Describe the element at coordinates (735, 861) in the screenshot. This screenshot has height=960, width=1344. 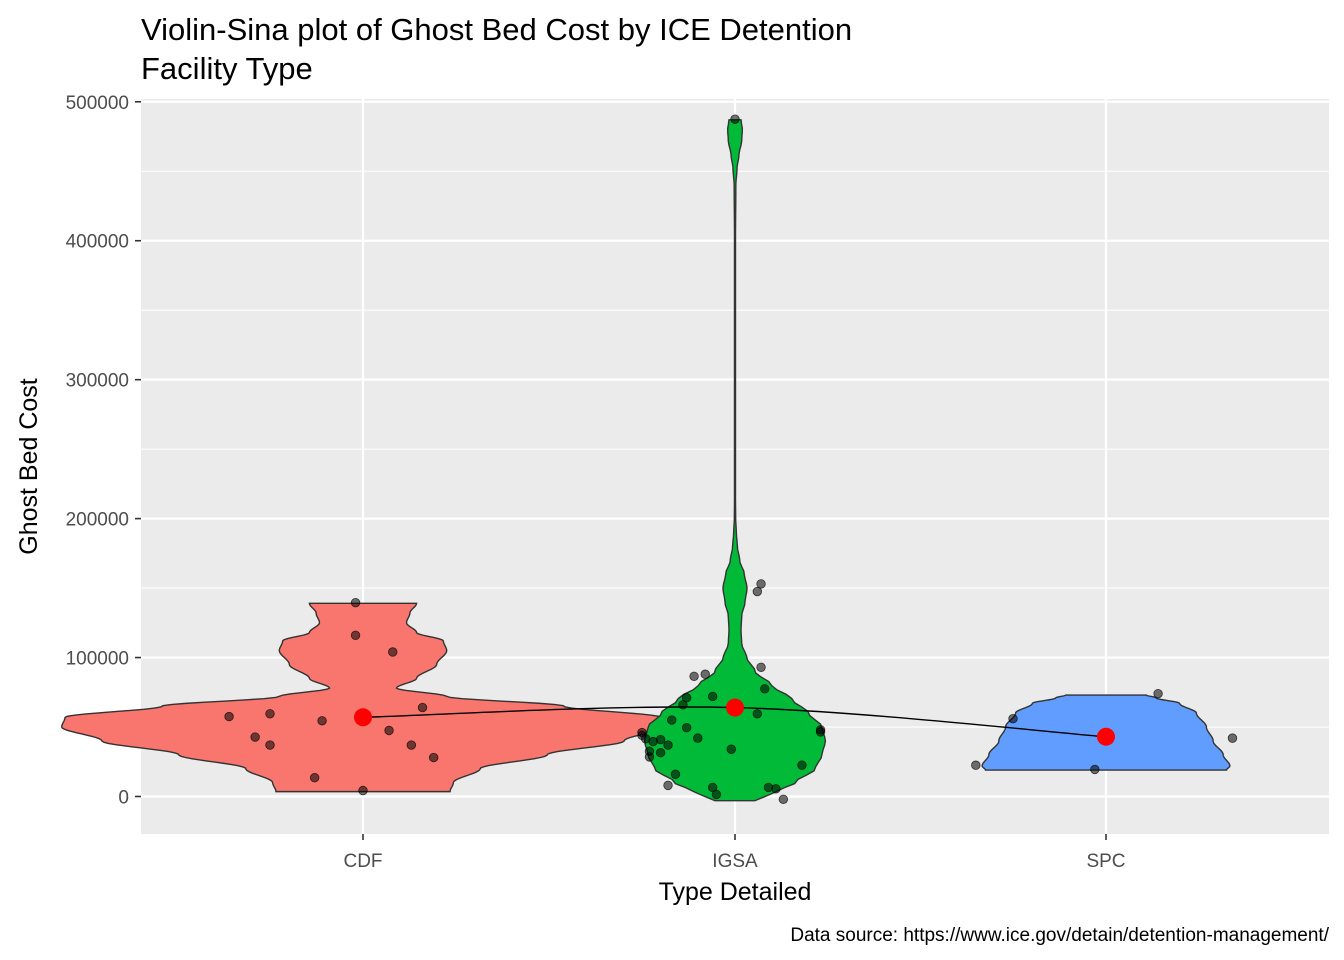
I see `x-tick-label: IGSA` at that location.